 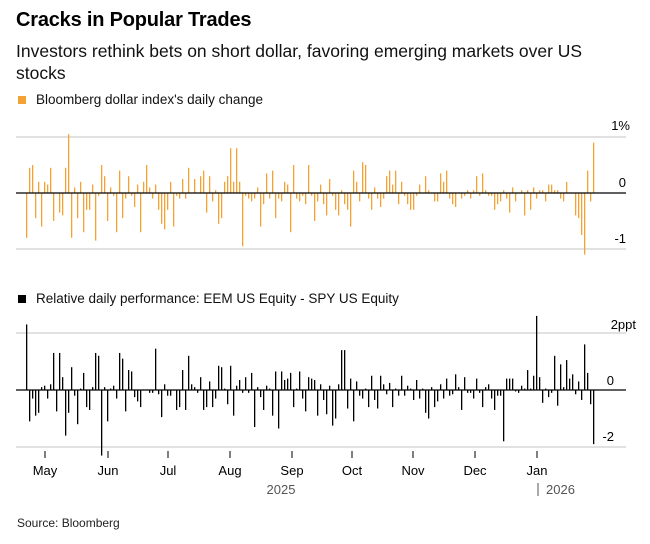 What do you see at coordinates (475, 470) in the screenshot?
I see `x-tick-label: Dec` at bounding box center [475, 470].